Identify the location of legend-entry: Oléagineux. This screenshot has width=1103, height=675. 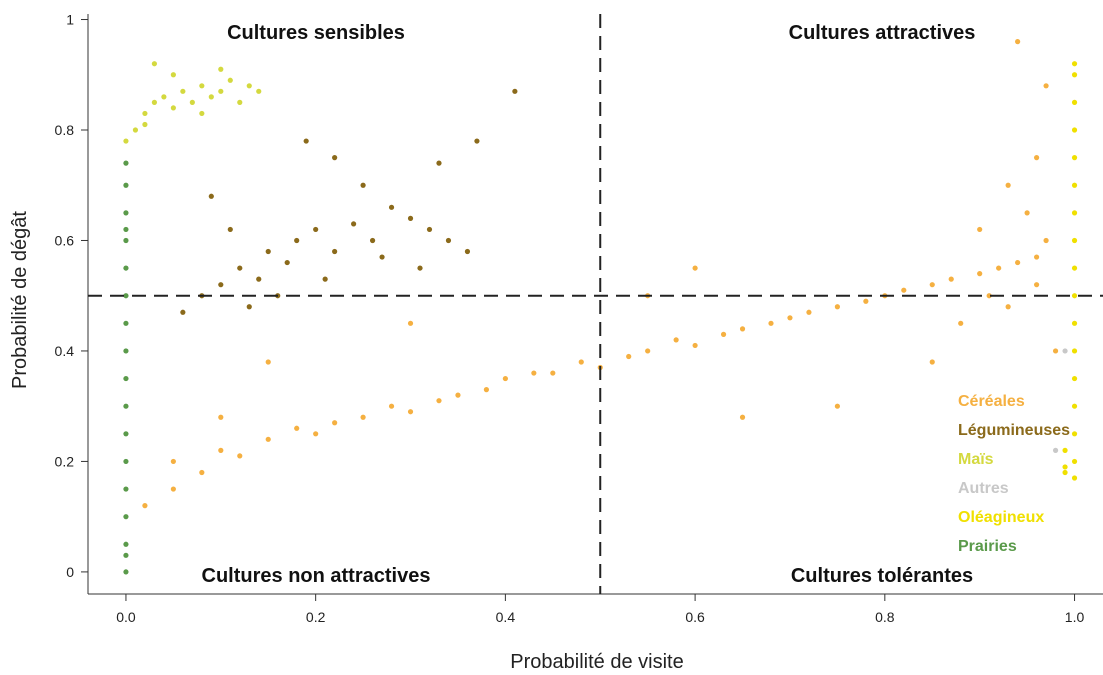
(1001, 517).